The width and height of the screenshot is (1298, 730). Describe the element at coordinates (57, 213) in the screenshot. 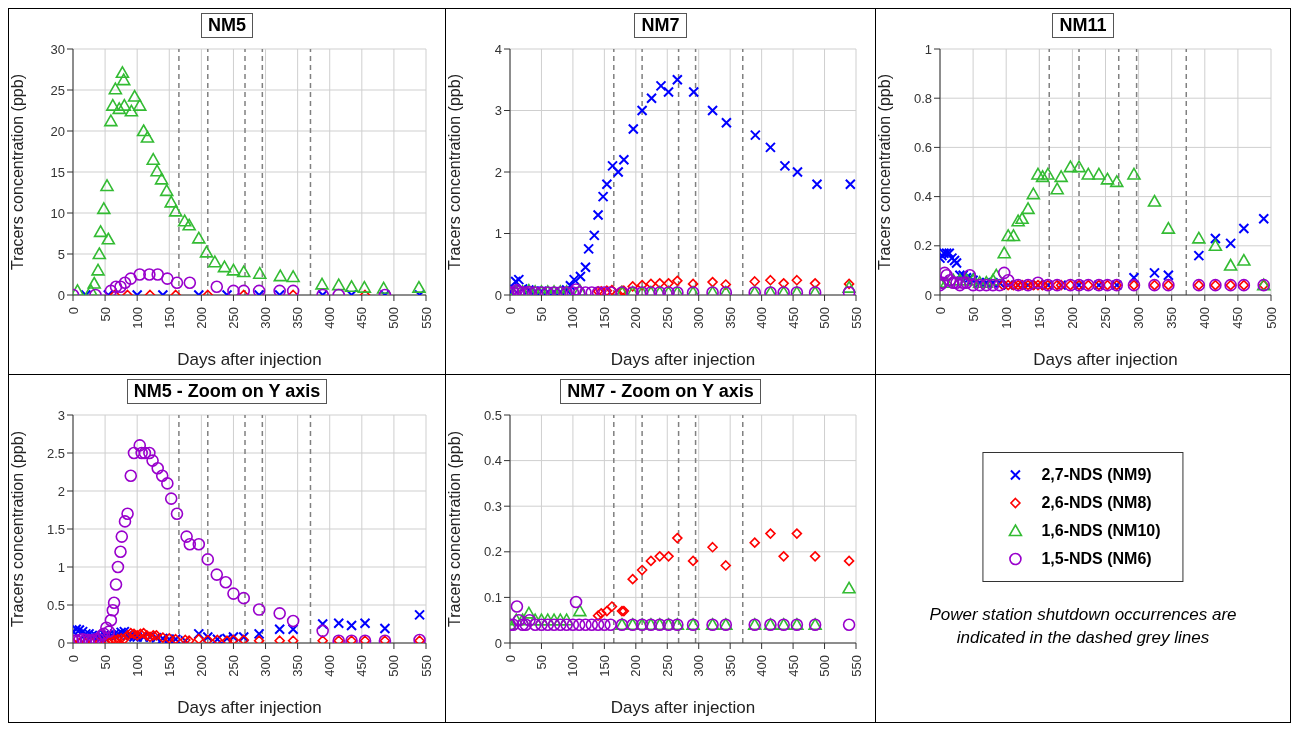

I see `y-tick-label: 10` at that location.